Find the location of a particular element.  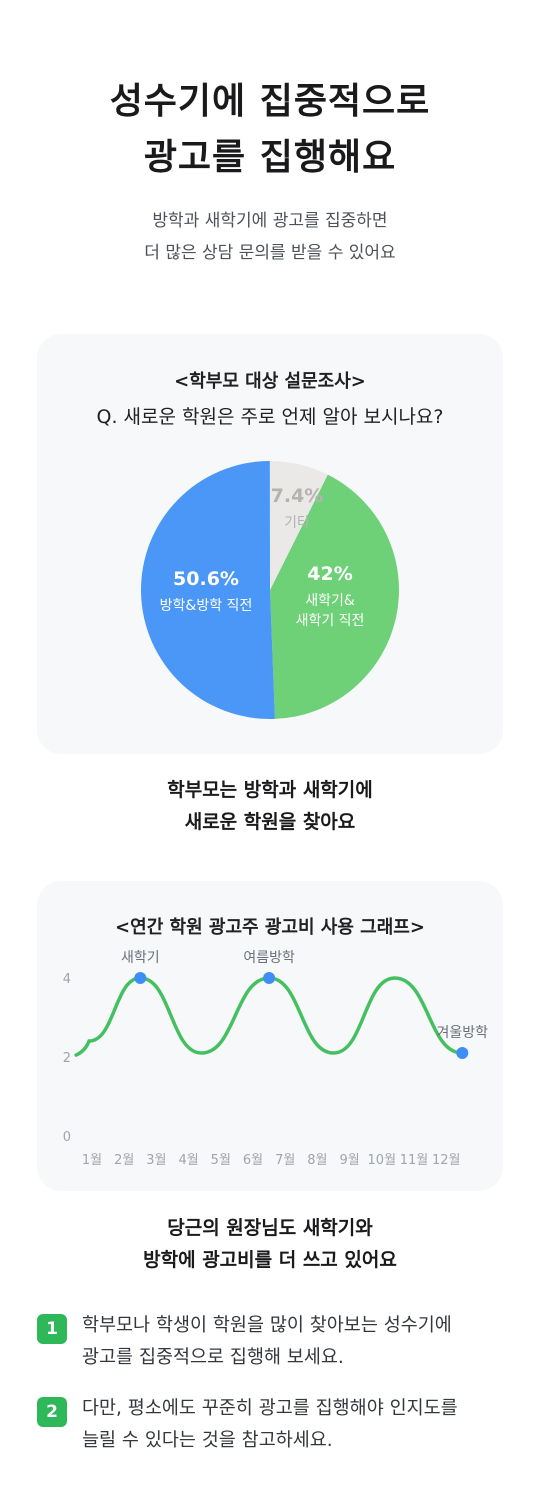

page-title-line1: 성수기에 집중적으로 is located at coordinates (270, 101).